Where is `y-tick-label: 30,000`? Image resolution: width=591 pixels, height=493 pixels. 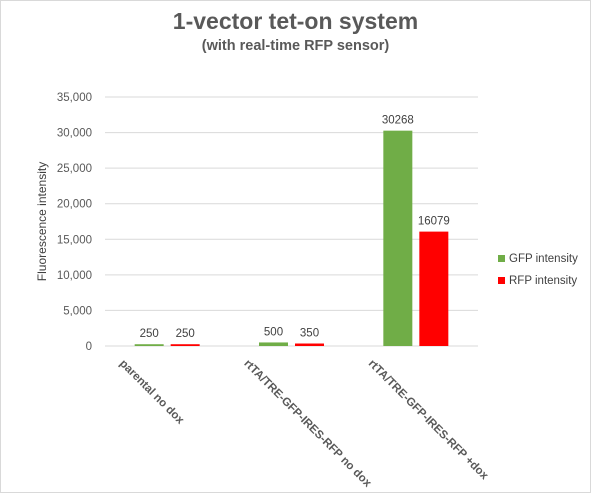
y-tick-label: 30,000 is located at coordinates (74, 134).